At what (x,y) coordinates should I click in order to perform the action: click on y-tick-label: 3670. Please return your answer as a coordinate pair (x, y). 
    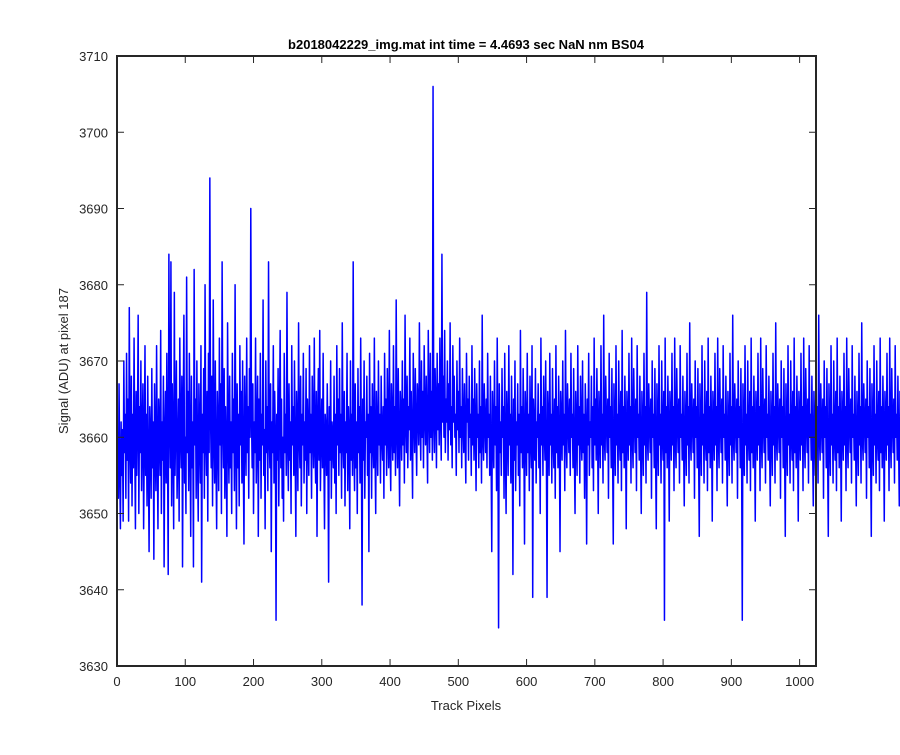
    Looking at the image, I should click on (93, 361).